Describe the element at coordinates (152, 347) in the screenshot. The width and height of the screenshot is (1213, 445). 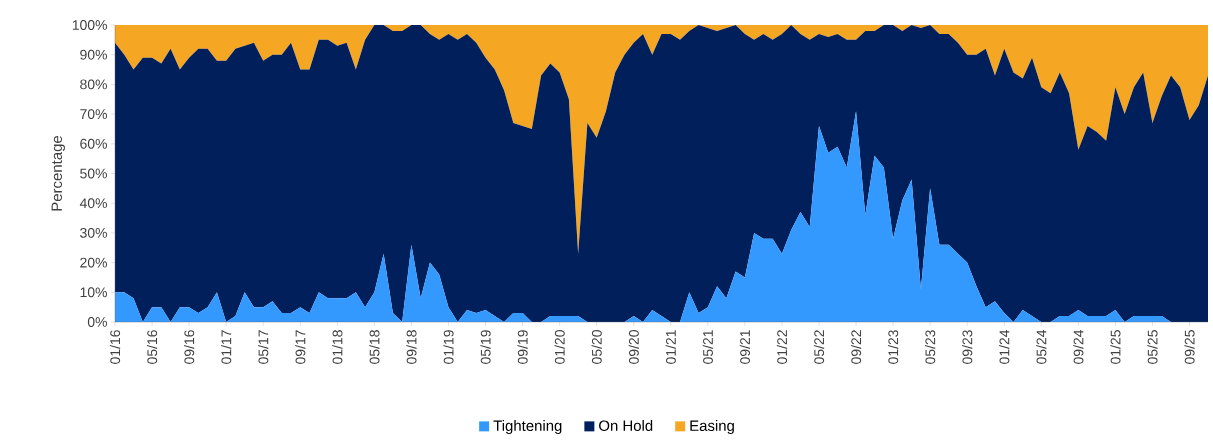
I see `x-tick-label: 05/16` at that location.